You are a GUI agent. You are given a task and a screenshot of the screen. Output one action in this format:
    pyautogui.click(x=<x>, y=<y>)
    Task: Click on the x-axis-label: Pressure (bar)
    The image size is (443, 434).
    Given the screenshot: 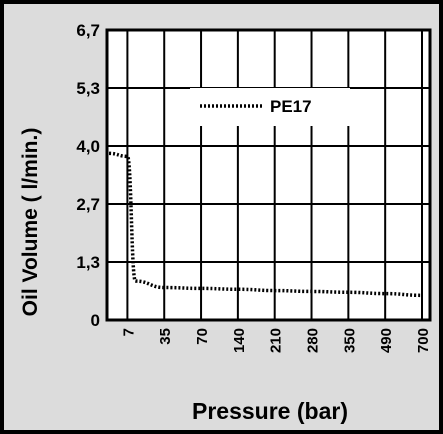 What is the action you would take?
    pyautogui.click(x=270, y=411)
    